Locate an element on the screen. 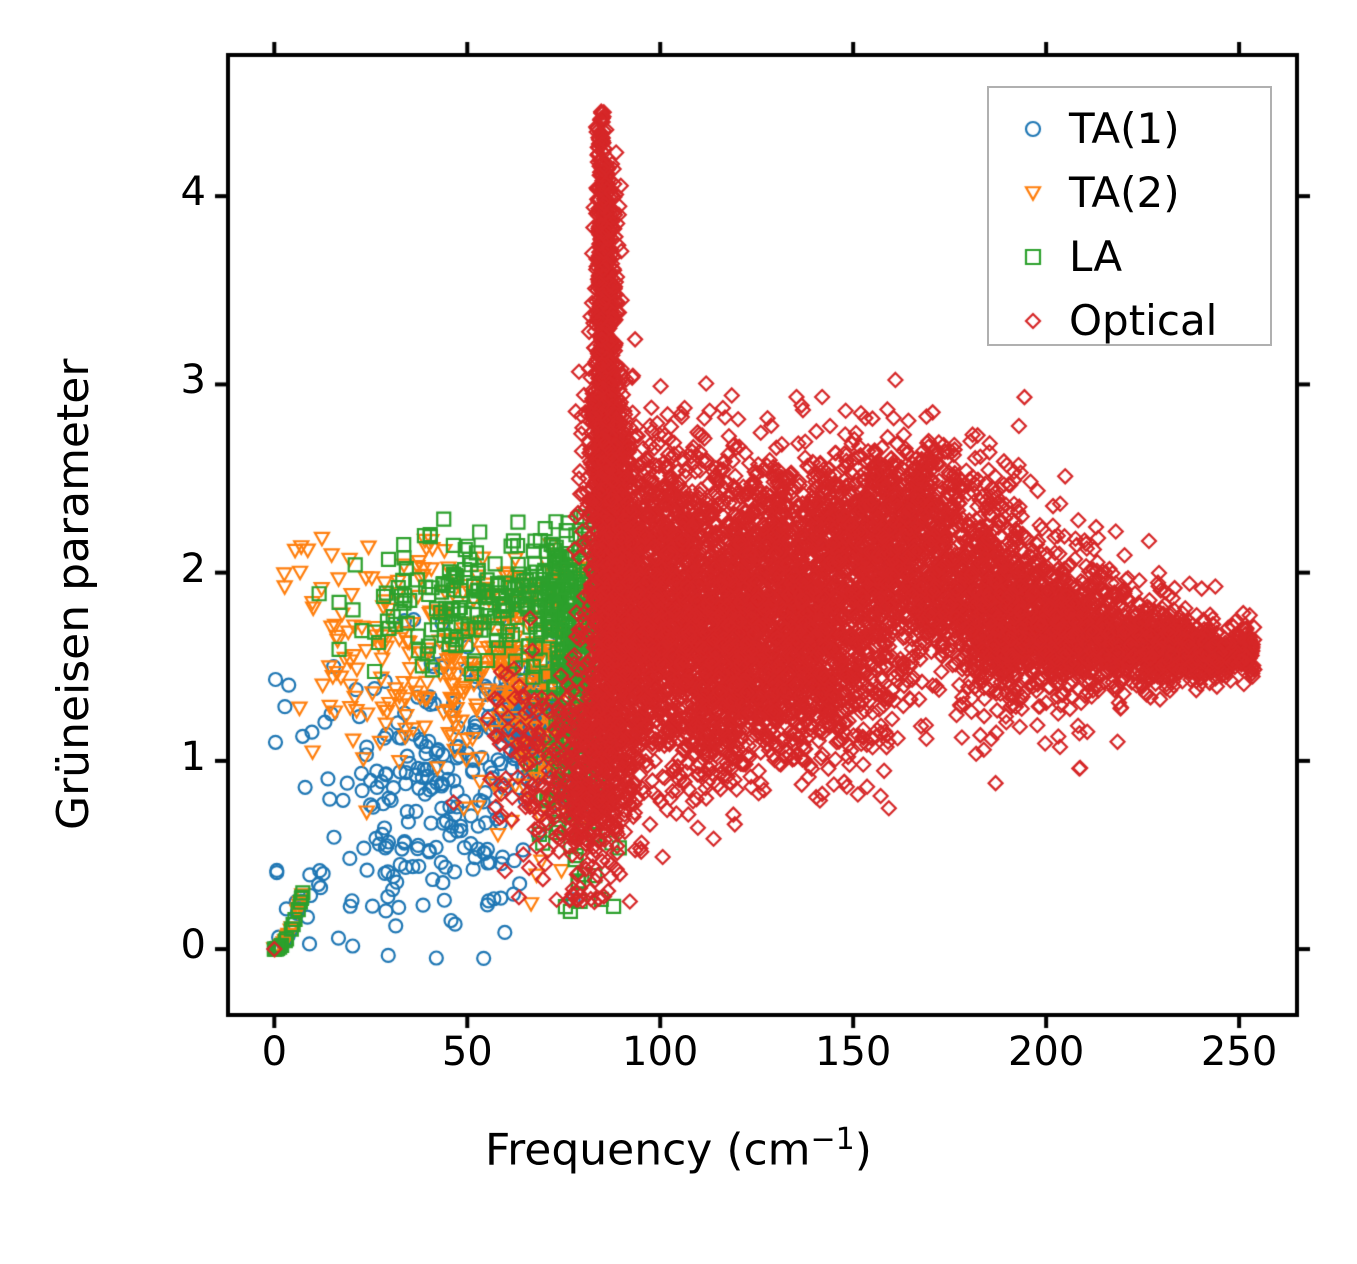  legend-label: TA(1) is located at coordinates (1124, 128).